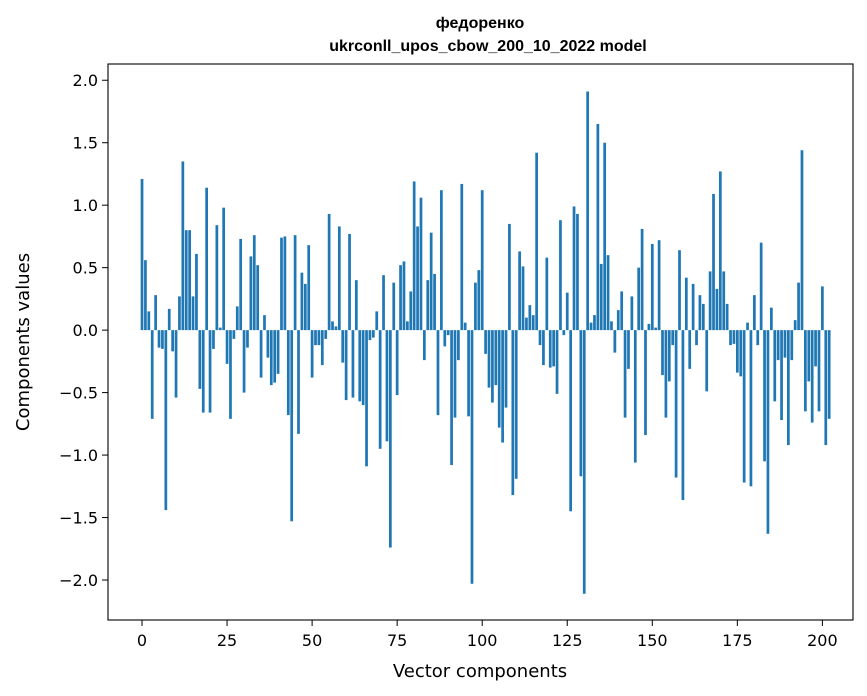 The image size is (867, 696). I want to click on x-axis-label: Vector components, so click(480, 671).